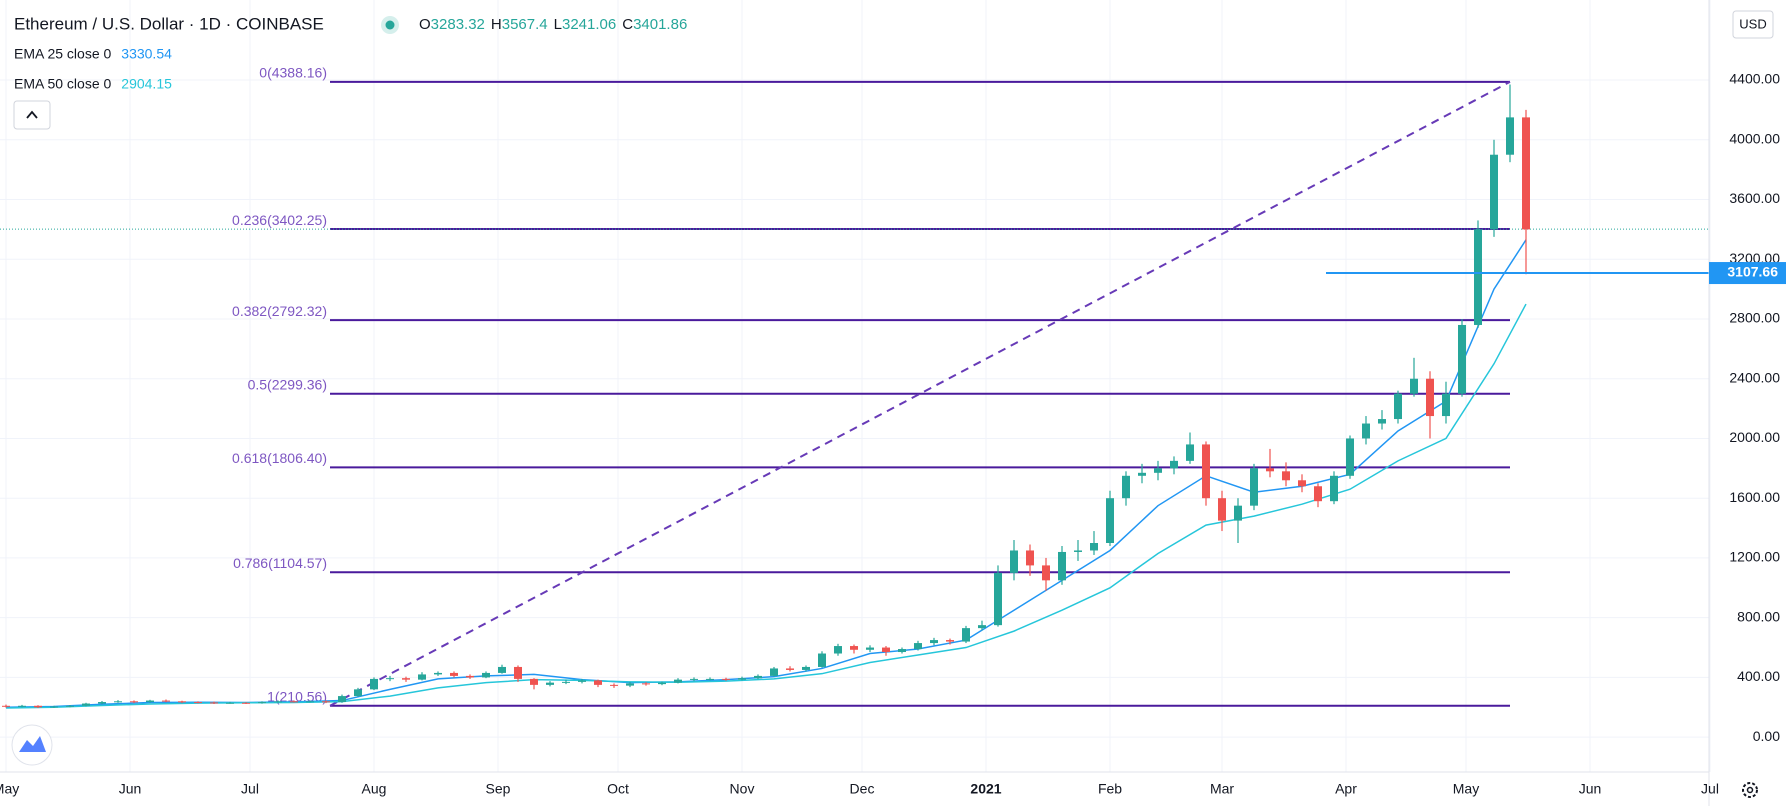 The width and height of the screenshot is (1786, 806). I want to click on x-tick-label: Nov, so click(742, 789).